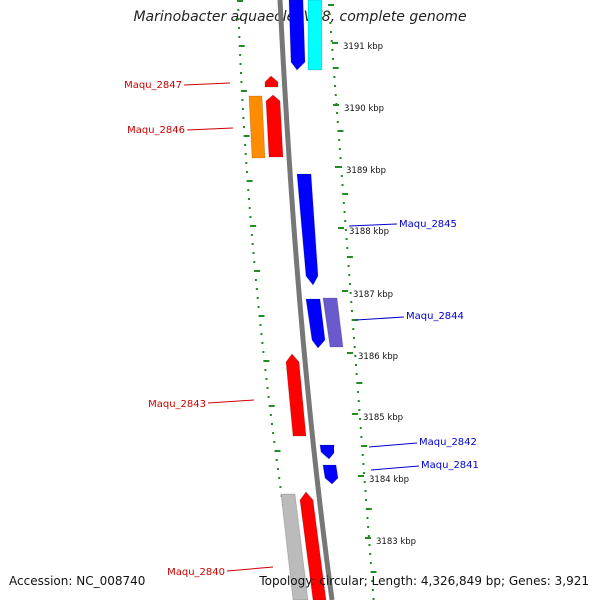  Describe the element at coordinates (389, 480) in the screenshot. I see `tick-label: 3184 kbp` at that location.